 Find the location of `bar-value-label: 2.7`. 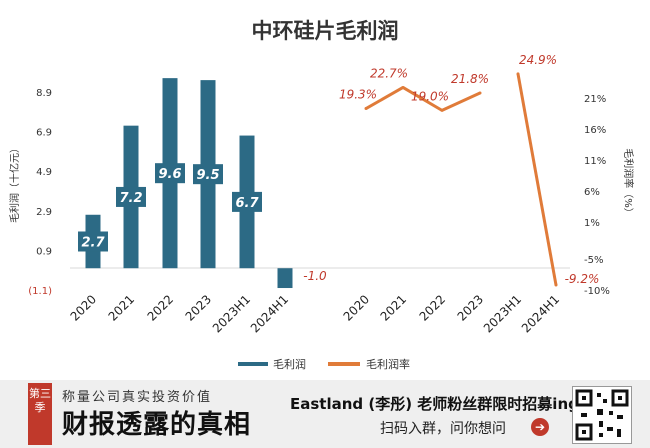

bar-value-label: 2.7 is located at coordinates (93, 242).